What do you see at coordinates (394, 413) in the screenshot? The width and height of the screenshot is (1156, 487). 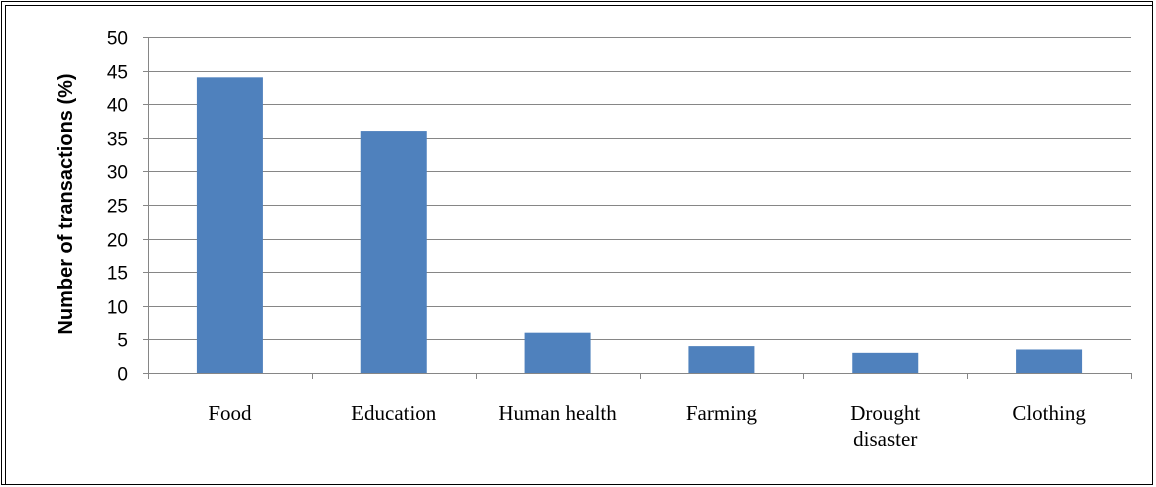 I see `x-tick-label: Education` at bounding box center [394, 413].